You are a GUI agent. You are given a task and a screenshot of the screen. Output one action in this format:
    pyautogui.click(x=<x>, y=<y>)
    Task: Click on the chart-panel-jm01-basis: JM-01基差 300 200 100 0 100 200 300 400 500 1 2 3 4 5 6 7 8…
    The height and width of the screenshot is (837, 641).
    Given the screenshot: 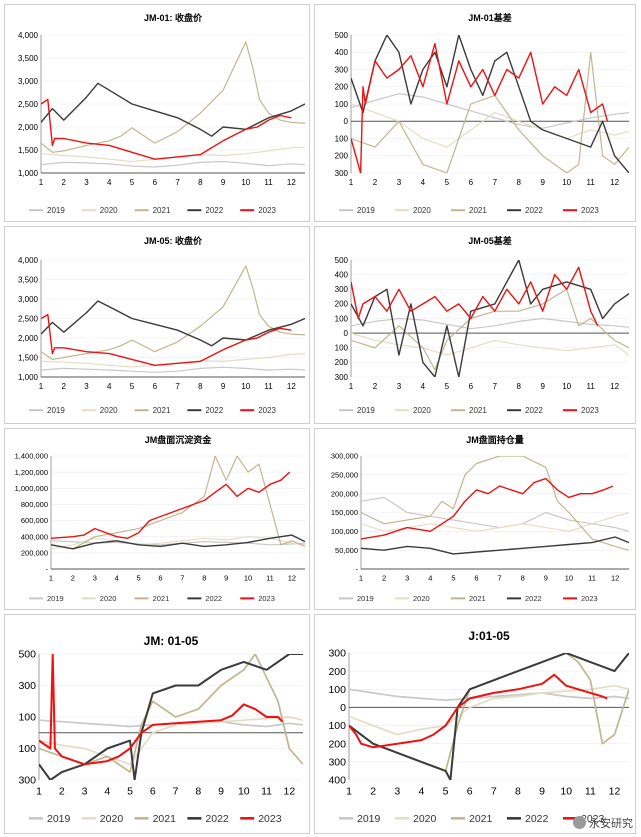 What is the action you would take?
    pyautogui.click(x=475, y=113)
    